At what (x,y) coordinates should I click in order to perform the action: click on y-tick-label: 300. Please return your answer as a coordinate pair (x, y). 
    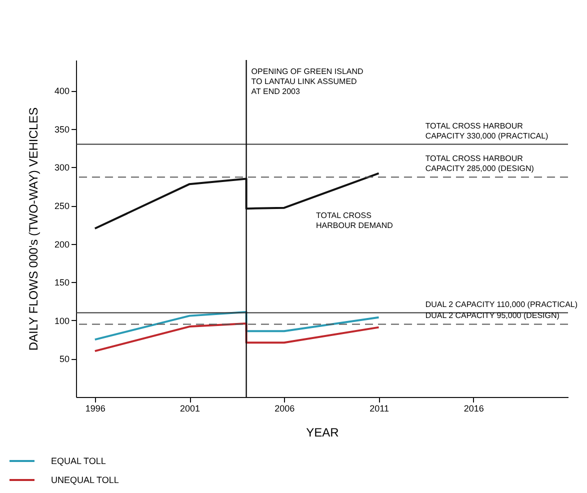
    Looking at the image, I should click on (62, 167).